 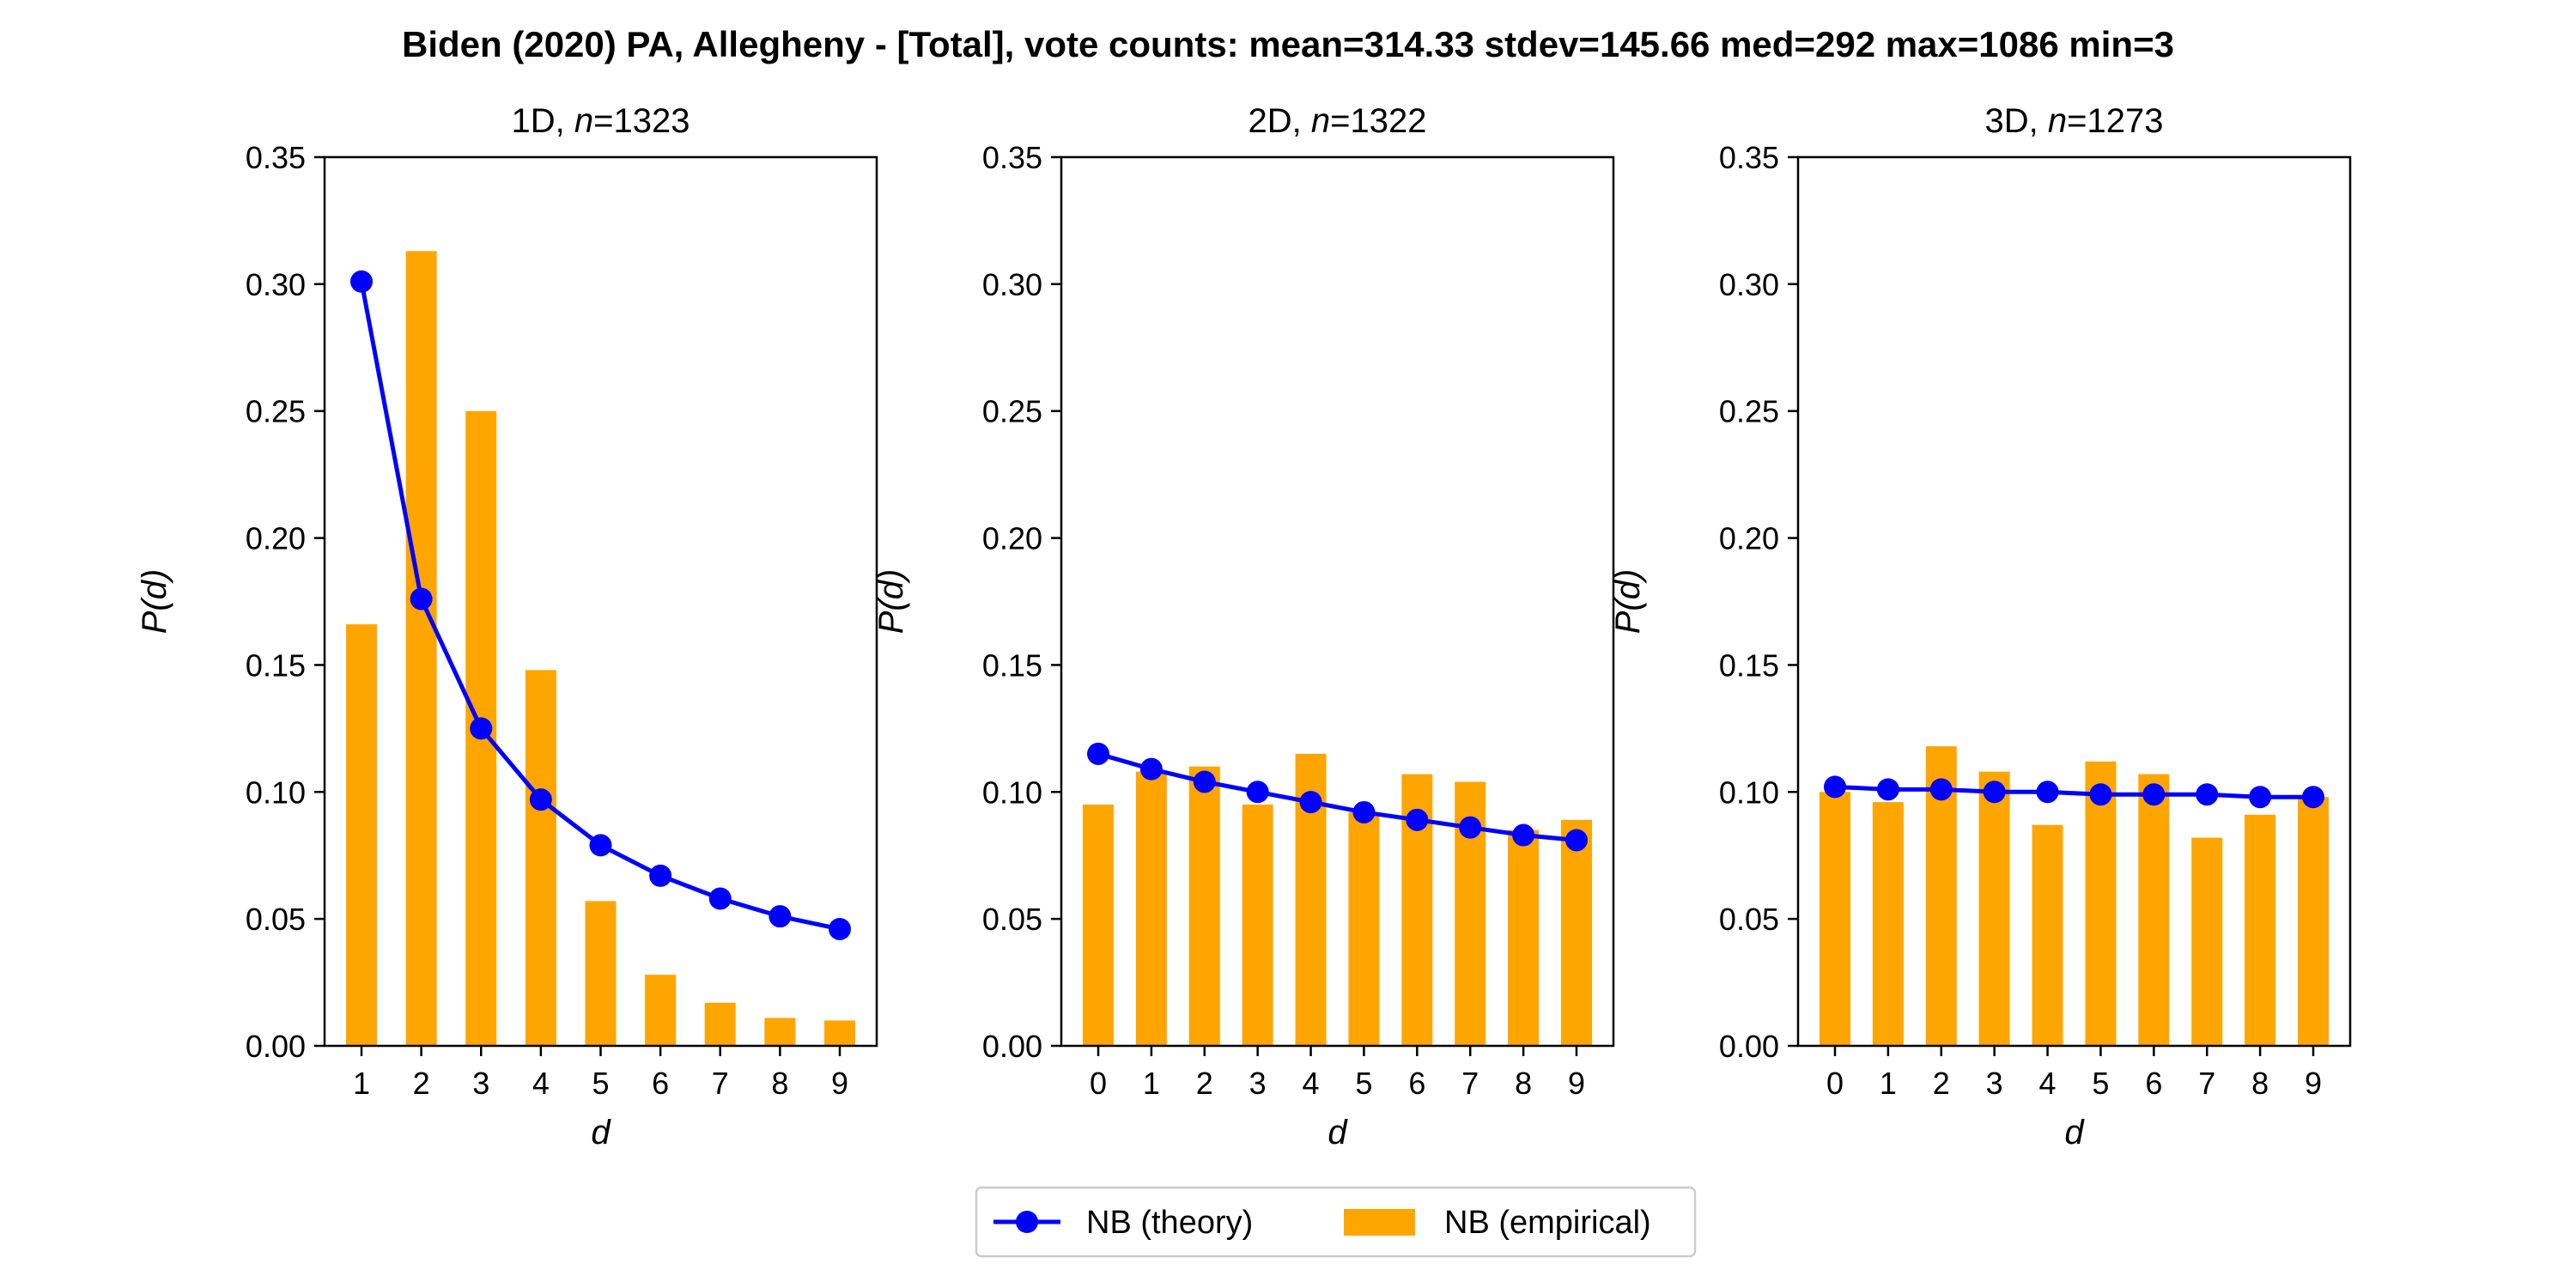 What do you see at coordinates (1749, 411) in the screenshot?
I see `y-tick-label: 0.25` at bounding box center [1749, 411].